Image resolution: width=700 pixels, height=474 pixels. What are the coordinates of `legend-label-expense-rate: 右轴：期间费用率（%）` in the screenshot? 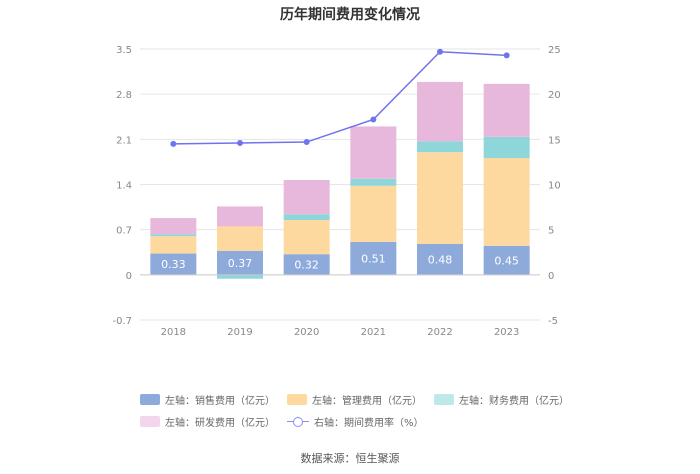 It's located at (369, 423).